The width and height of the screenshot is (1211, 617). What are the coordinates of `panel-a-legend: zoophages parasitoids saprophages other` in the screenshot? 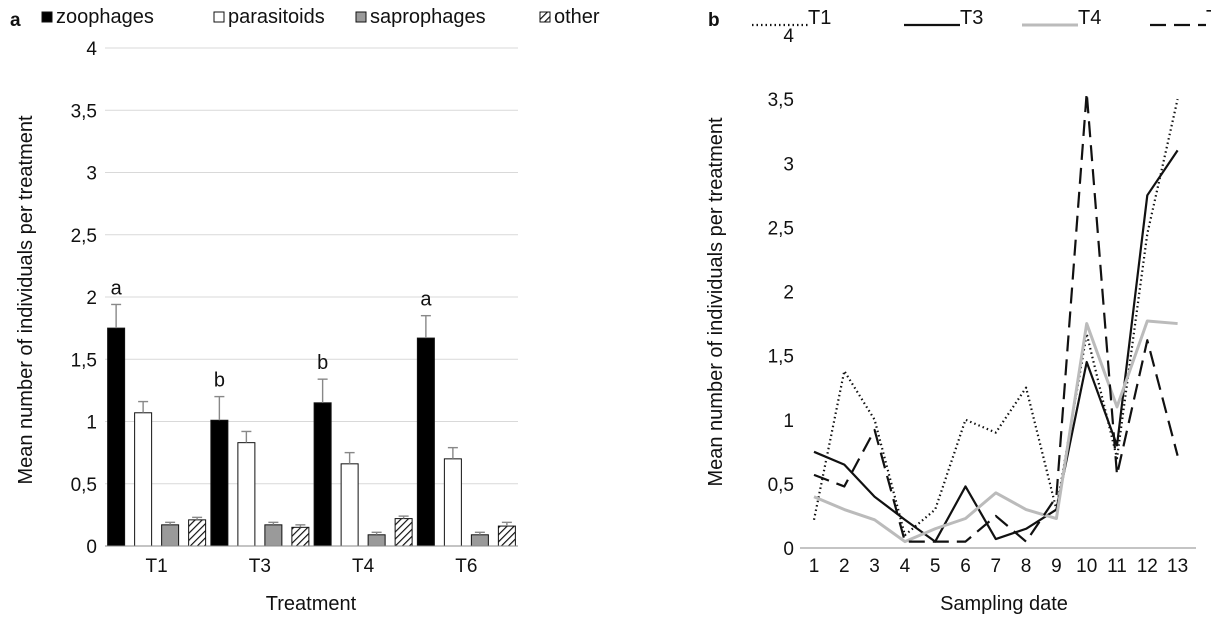 It's located at (320, 17).